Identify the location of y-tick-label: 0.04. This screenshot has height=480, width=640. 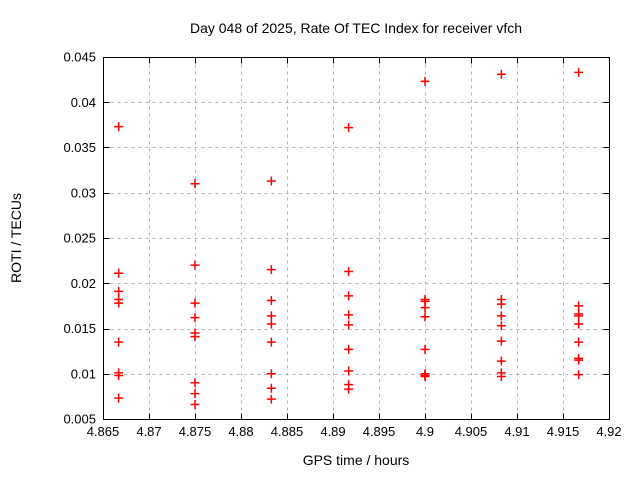
(83, 102).